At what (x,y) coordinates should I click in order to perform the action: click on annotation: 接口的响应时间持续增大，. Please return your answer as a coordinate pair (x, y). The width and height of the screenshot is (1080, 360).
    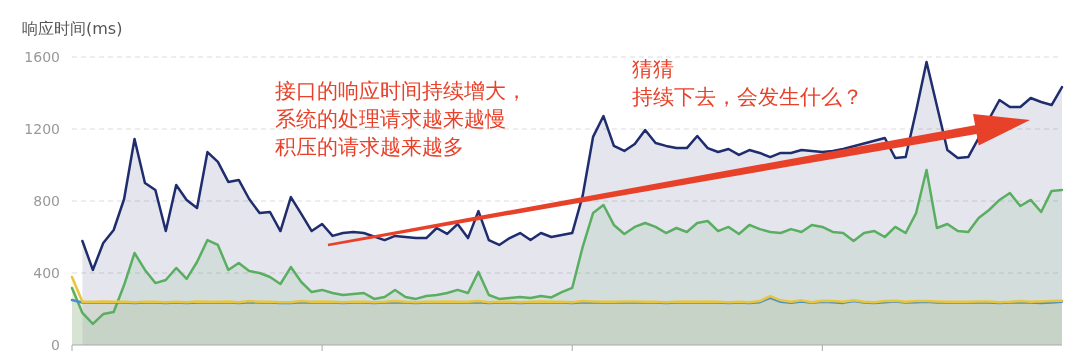
    Looking at the image, I should click on (401, 91).